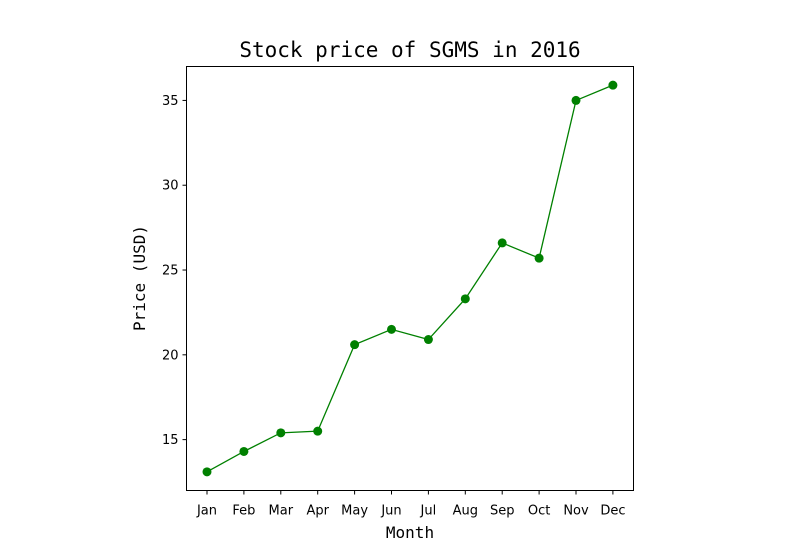 This screenshot has width=800, height=550. Describe the element at coordinates (139, 278) in the screenshot. I see `y-axis-label: Price (USD)` at that location.